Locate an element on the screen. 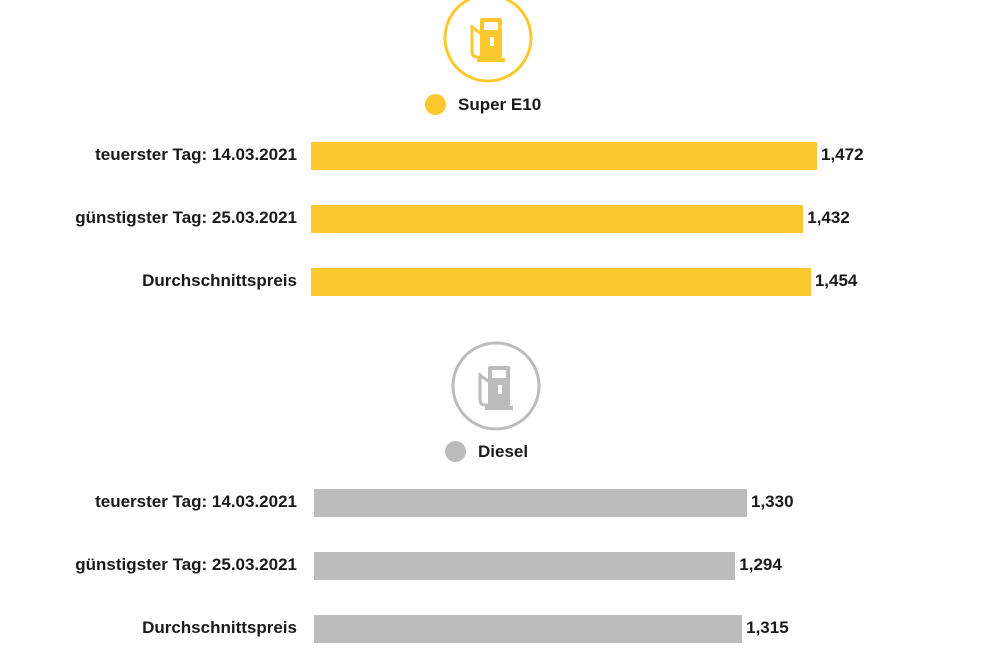  legend-diesel: Diesel is located at coordinates (486, 451).